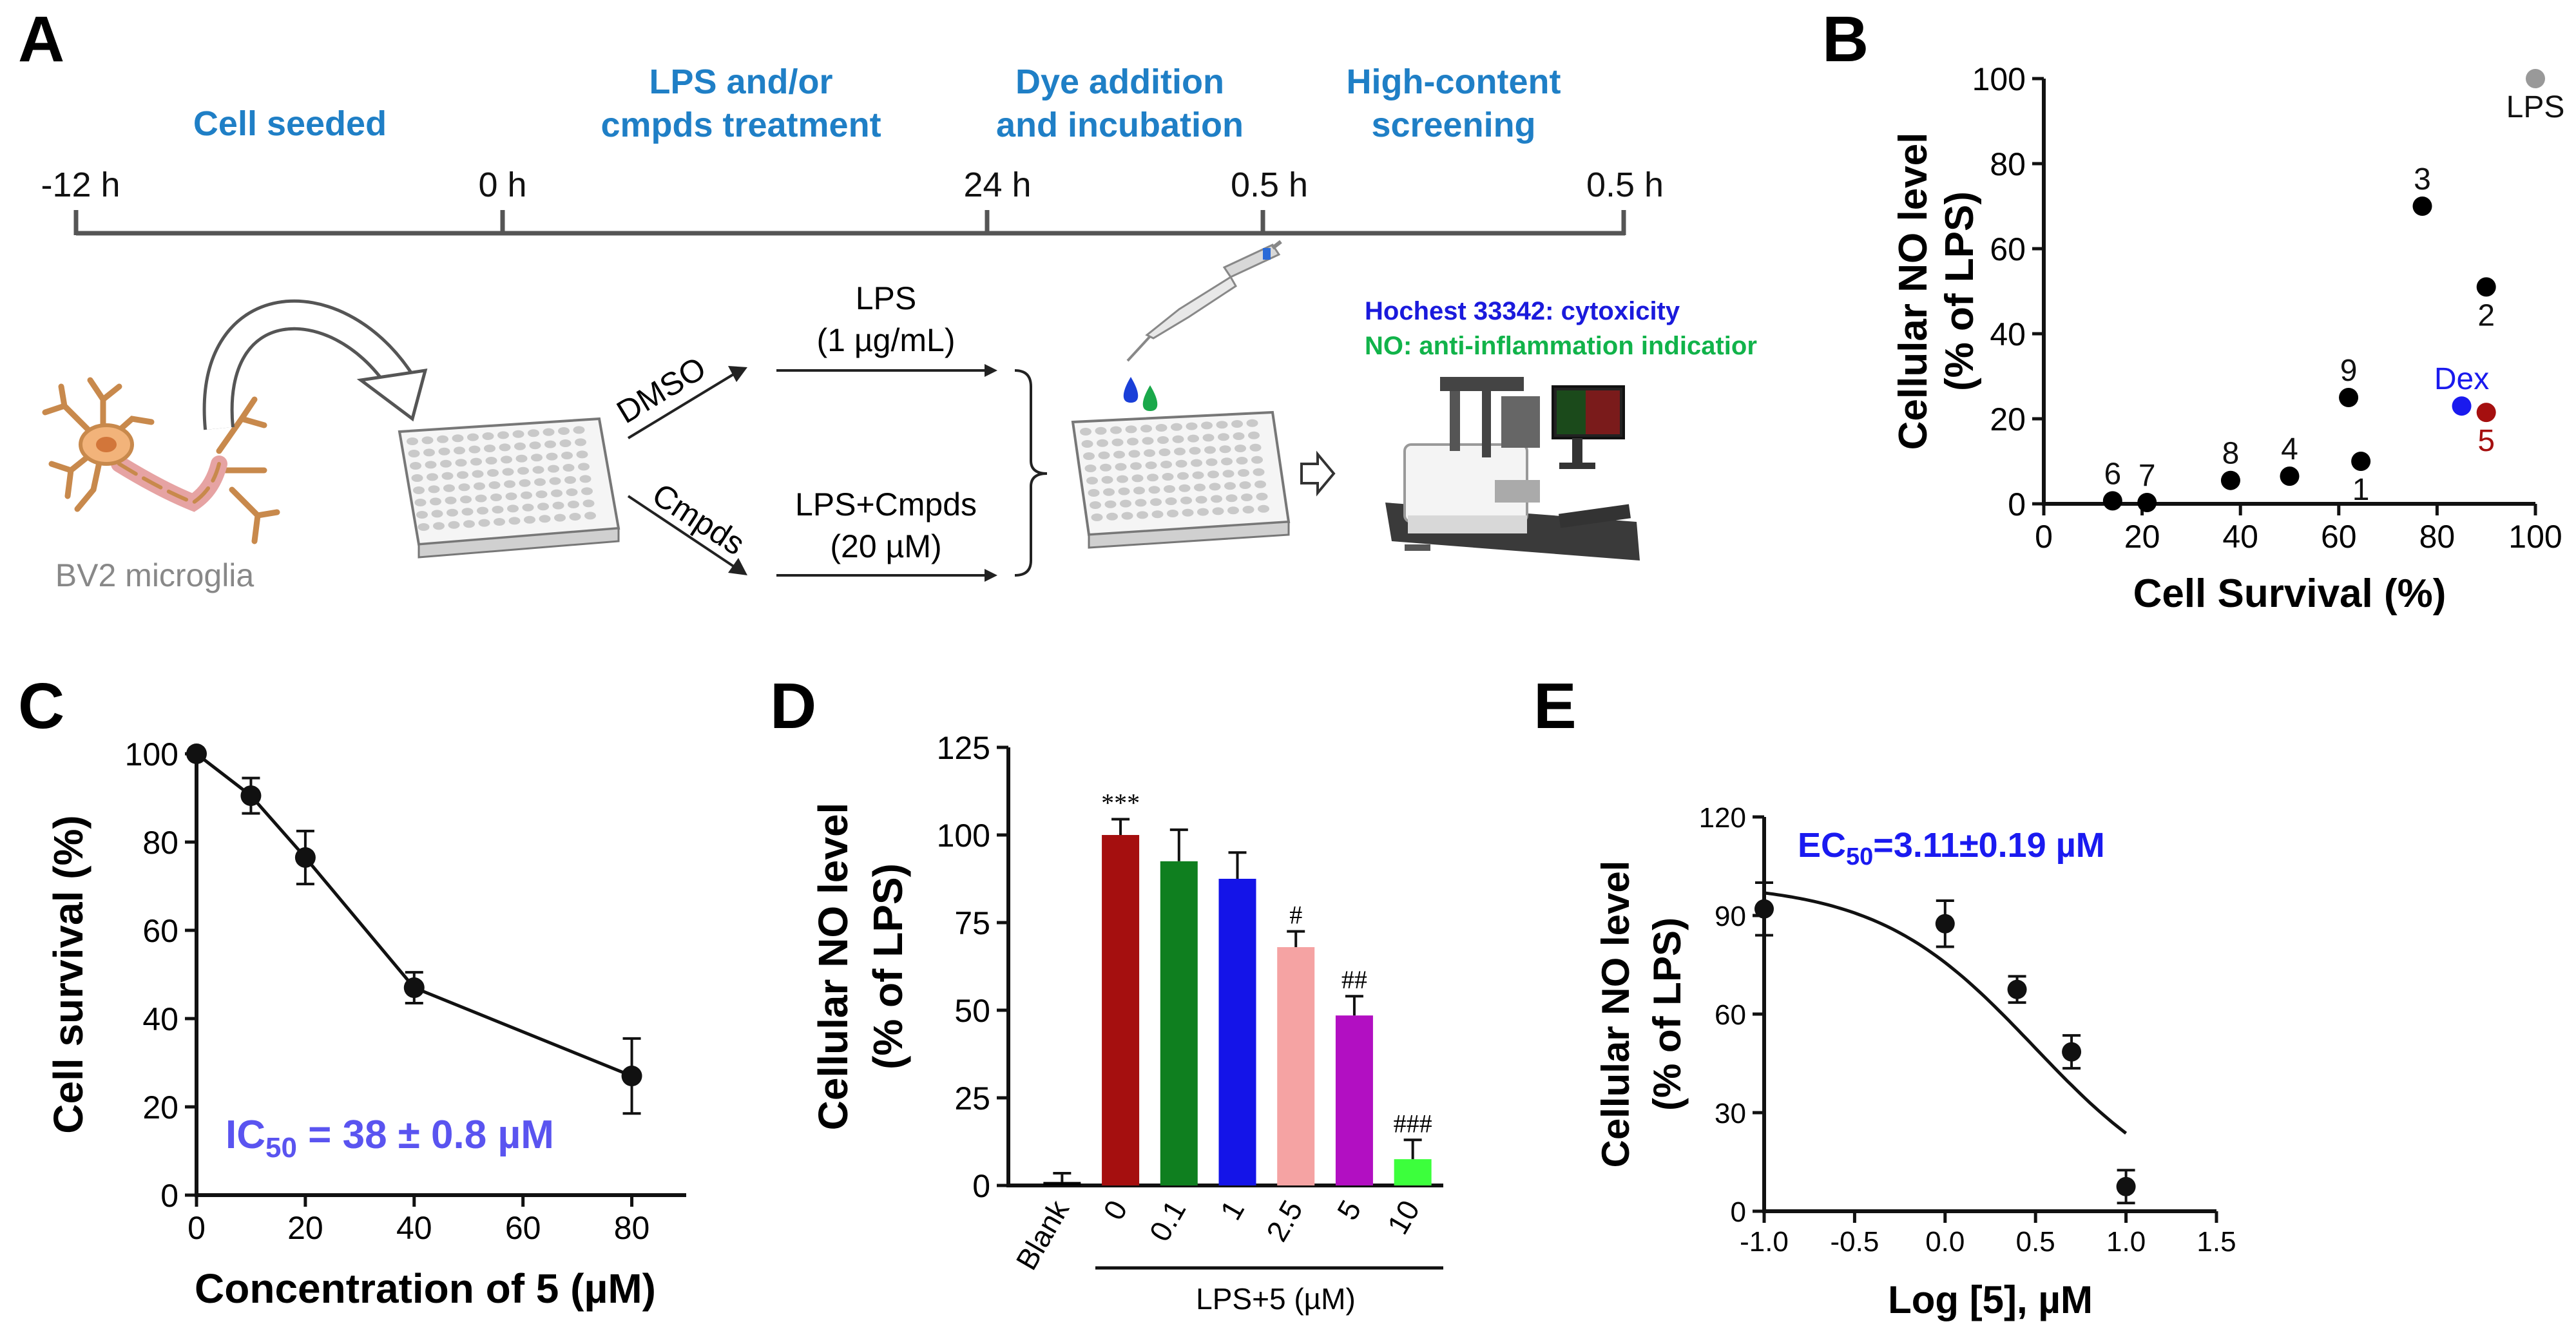 This screenshot has width=2576, height=1333. I want to click on stage-label: Cell seeded, so click(290, 123).